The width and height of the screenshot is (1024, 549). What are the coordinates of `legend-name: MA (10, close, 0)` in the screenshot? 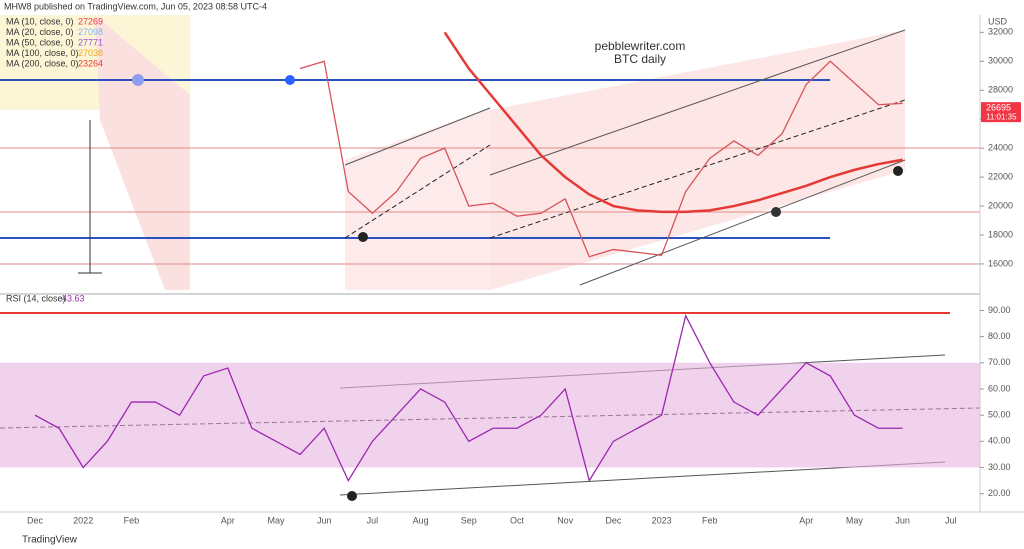 It's located at (40, 21).